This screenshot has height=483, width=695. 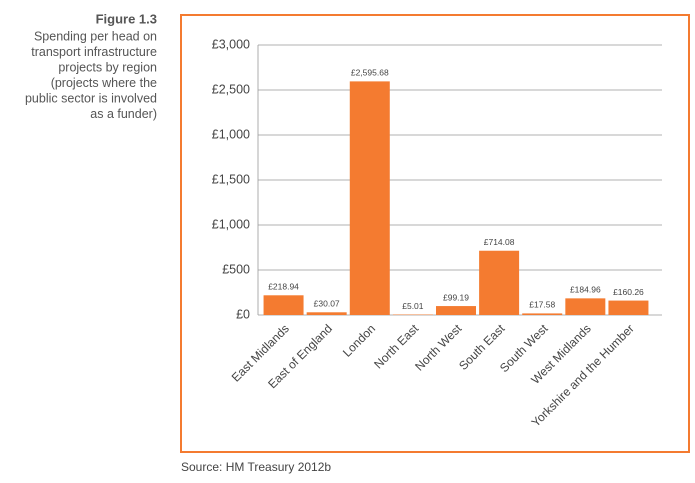 I want to click on value-label: £17.58, so click(x=542, y=305).